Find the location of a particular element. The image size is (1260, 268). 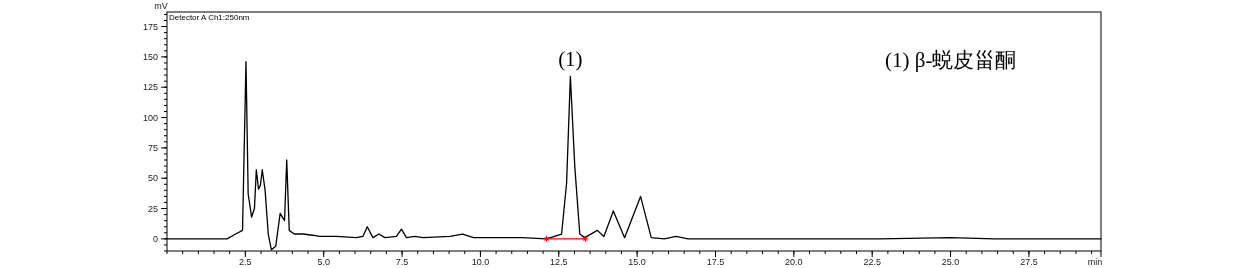

y-tick-label: 0 is located at coordinates (155, 238).